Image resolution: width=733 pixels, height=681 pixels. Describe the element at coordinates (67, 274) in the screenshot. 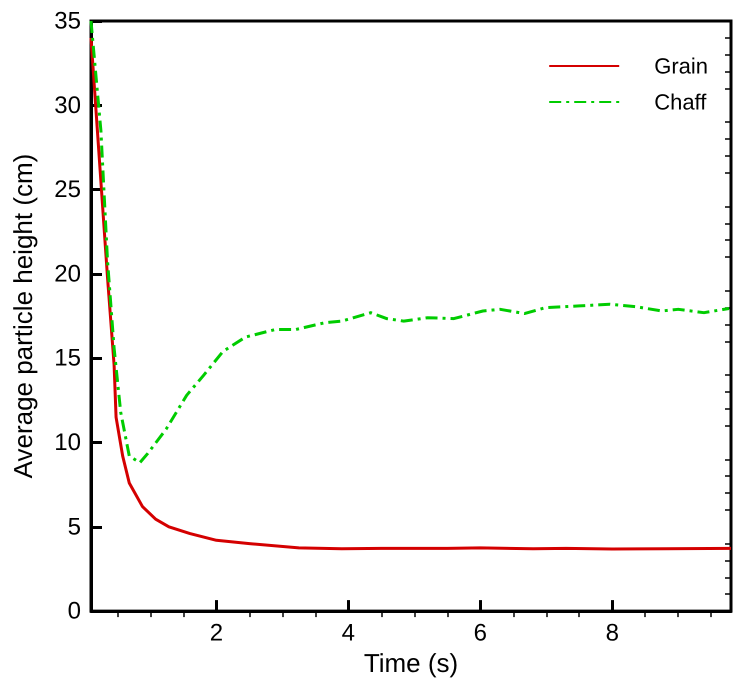

I see `y-tick-label: 20` at that location.